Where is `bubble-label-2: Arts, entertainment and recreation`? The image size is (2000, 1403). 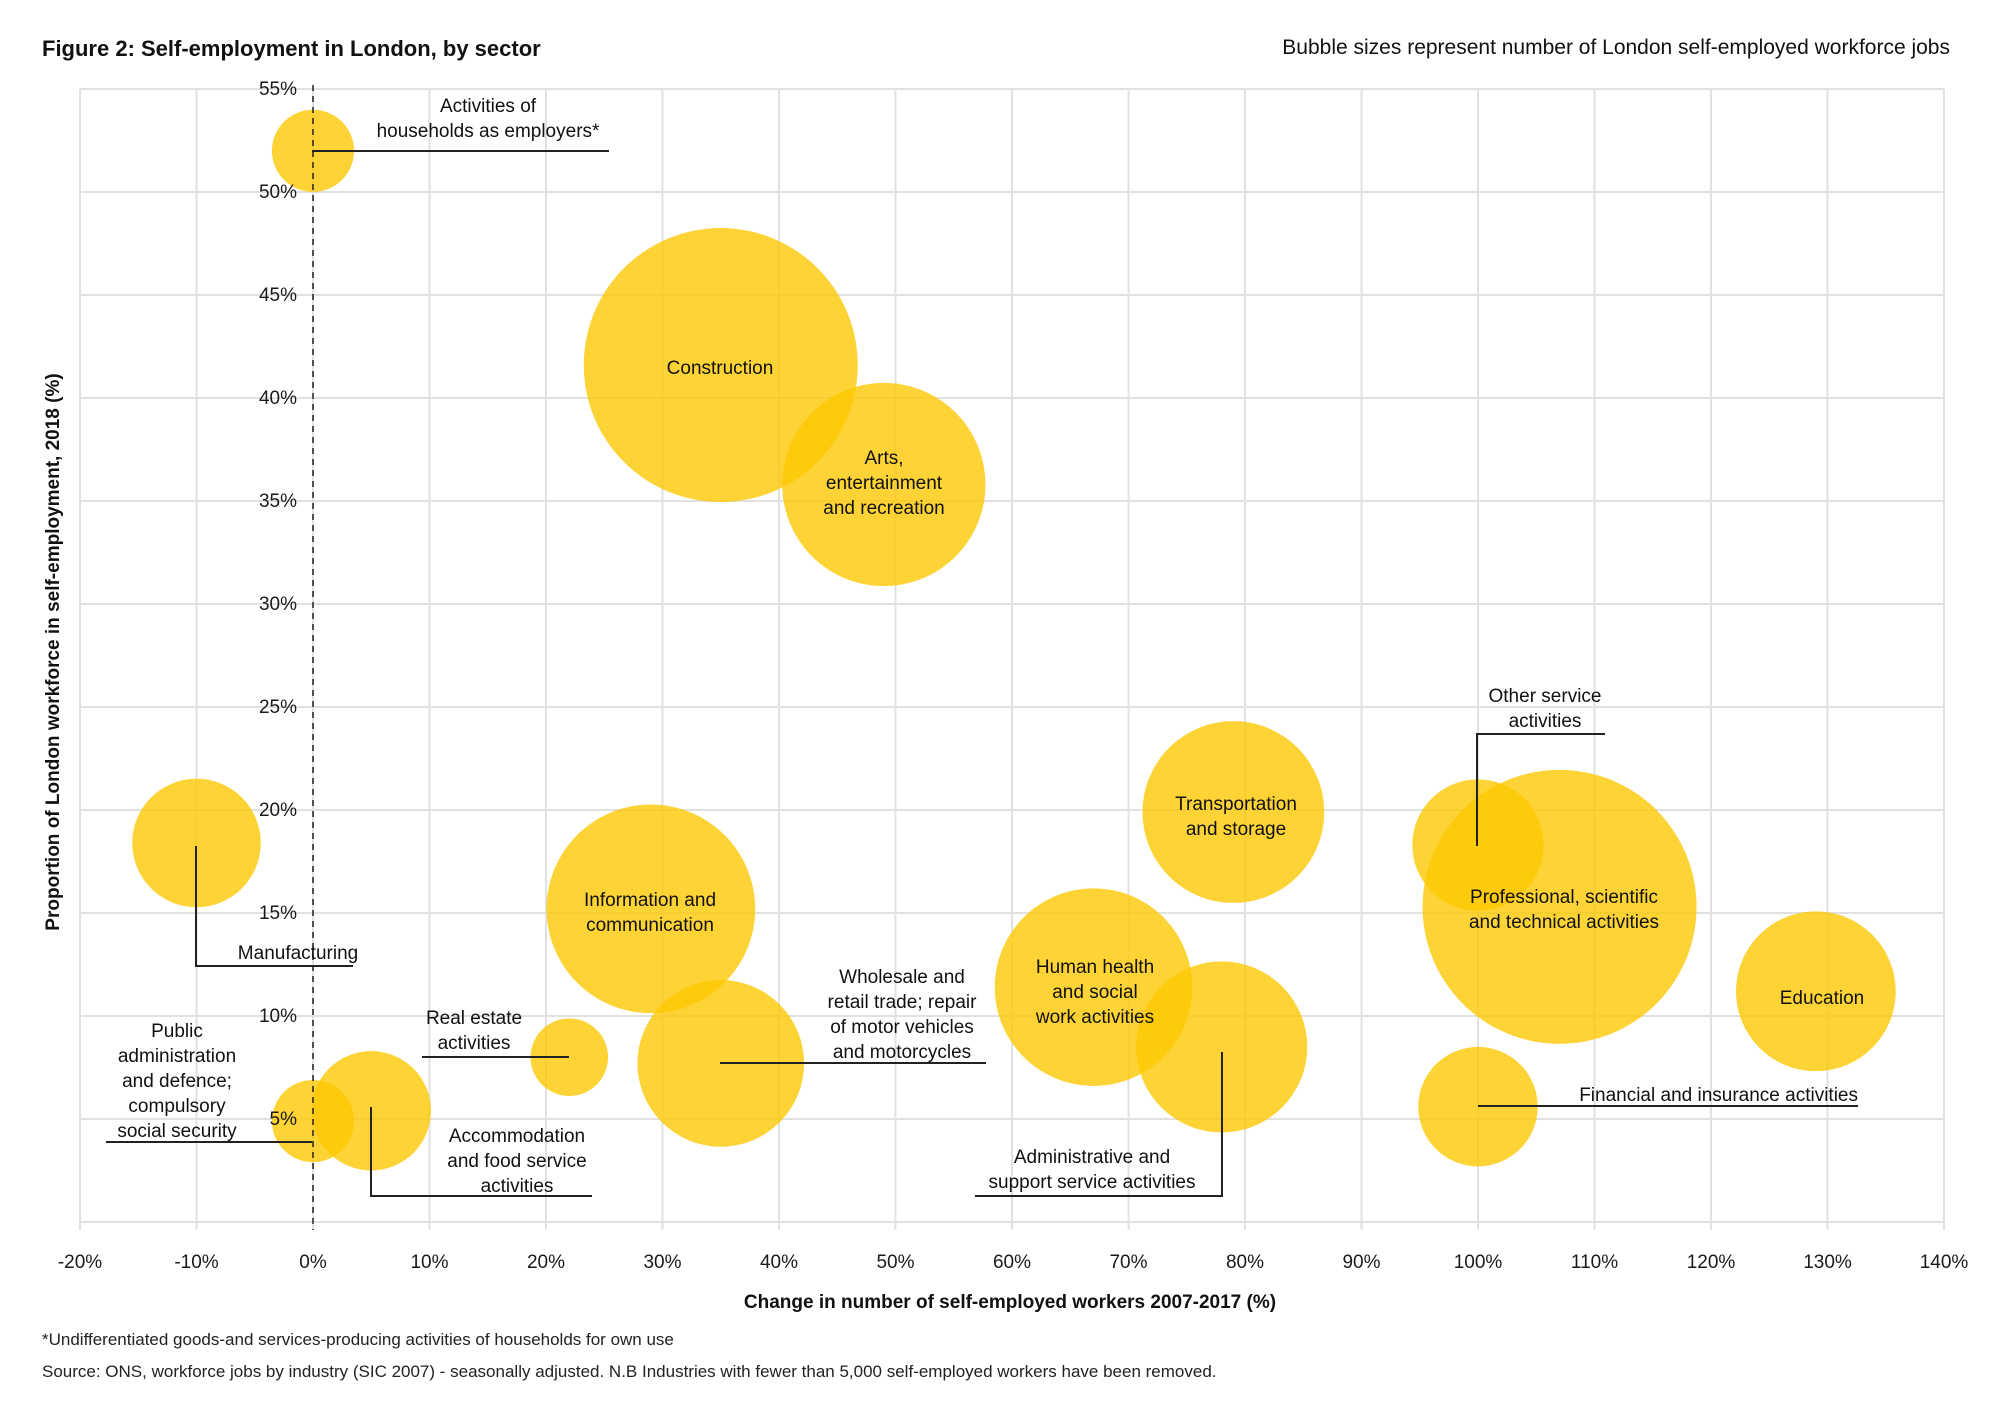
bubble-label-2: Arts, entertainment and recreation is located at coordinates (883, 483).